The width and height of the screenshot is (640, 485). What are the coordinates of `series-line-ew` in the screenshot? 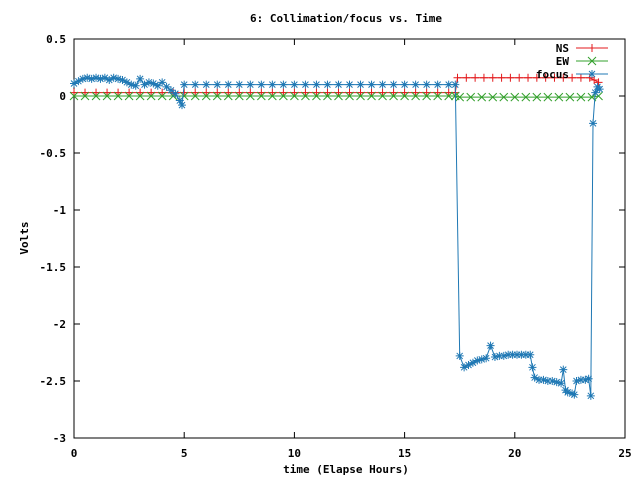 It's located at (336, 96).